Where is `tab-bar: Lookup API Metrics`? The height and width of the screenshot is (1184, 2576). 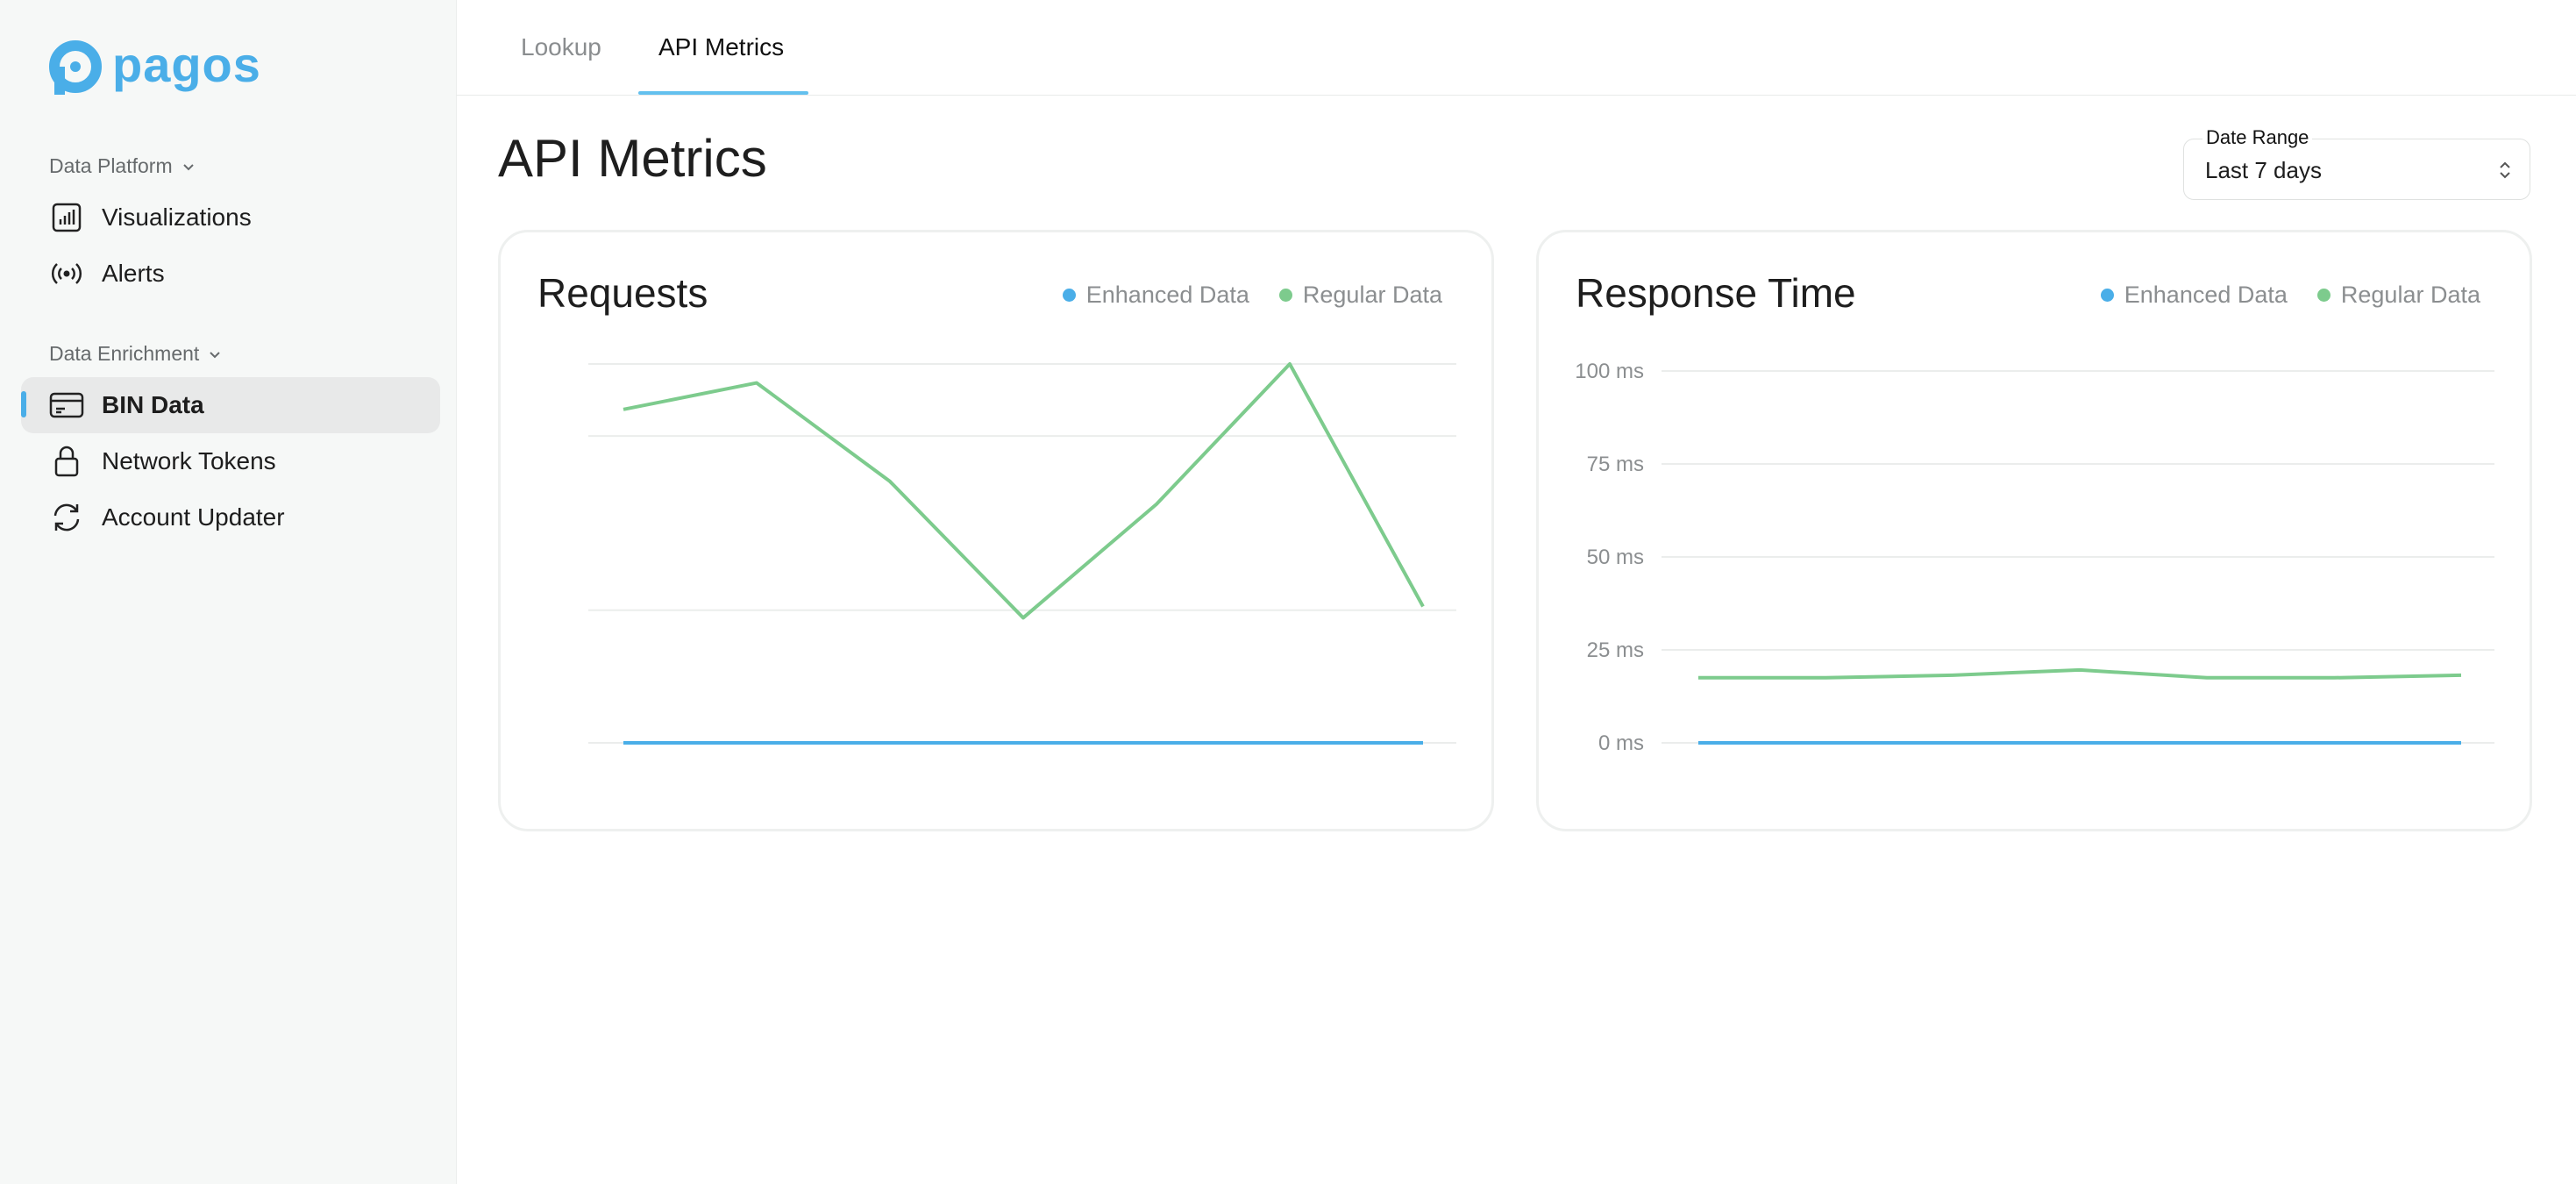 tab-bar: Lookup API Metrics is located at coordinates (1516, 48).